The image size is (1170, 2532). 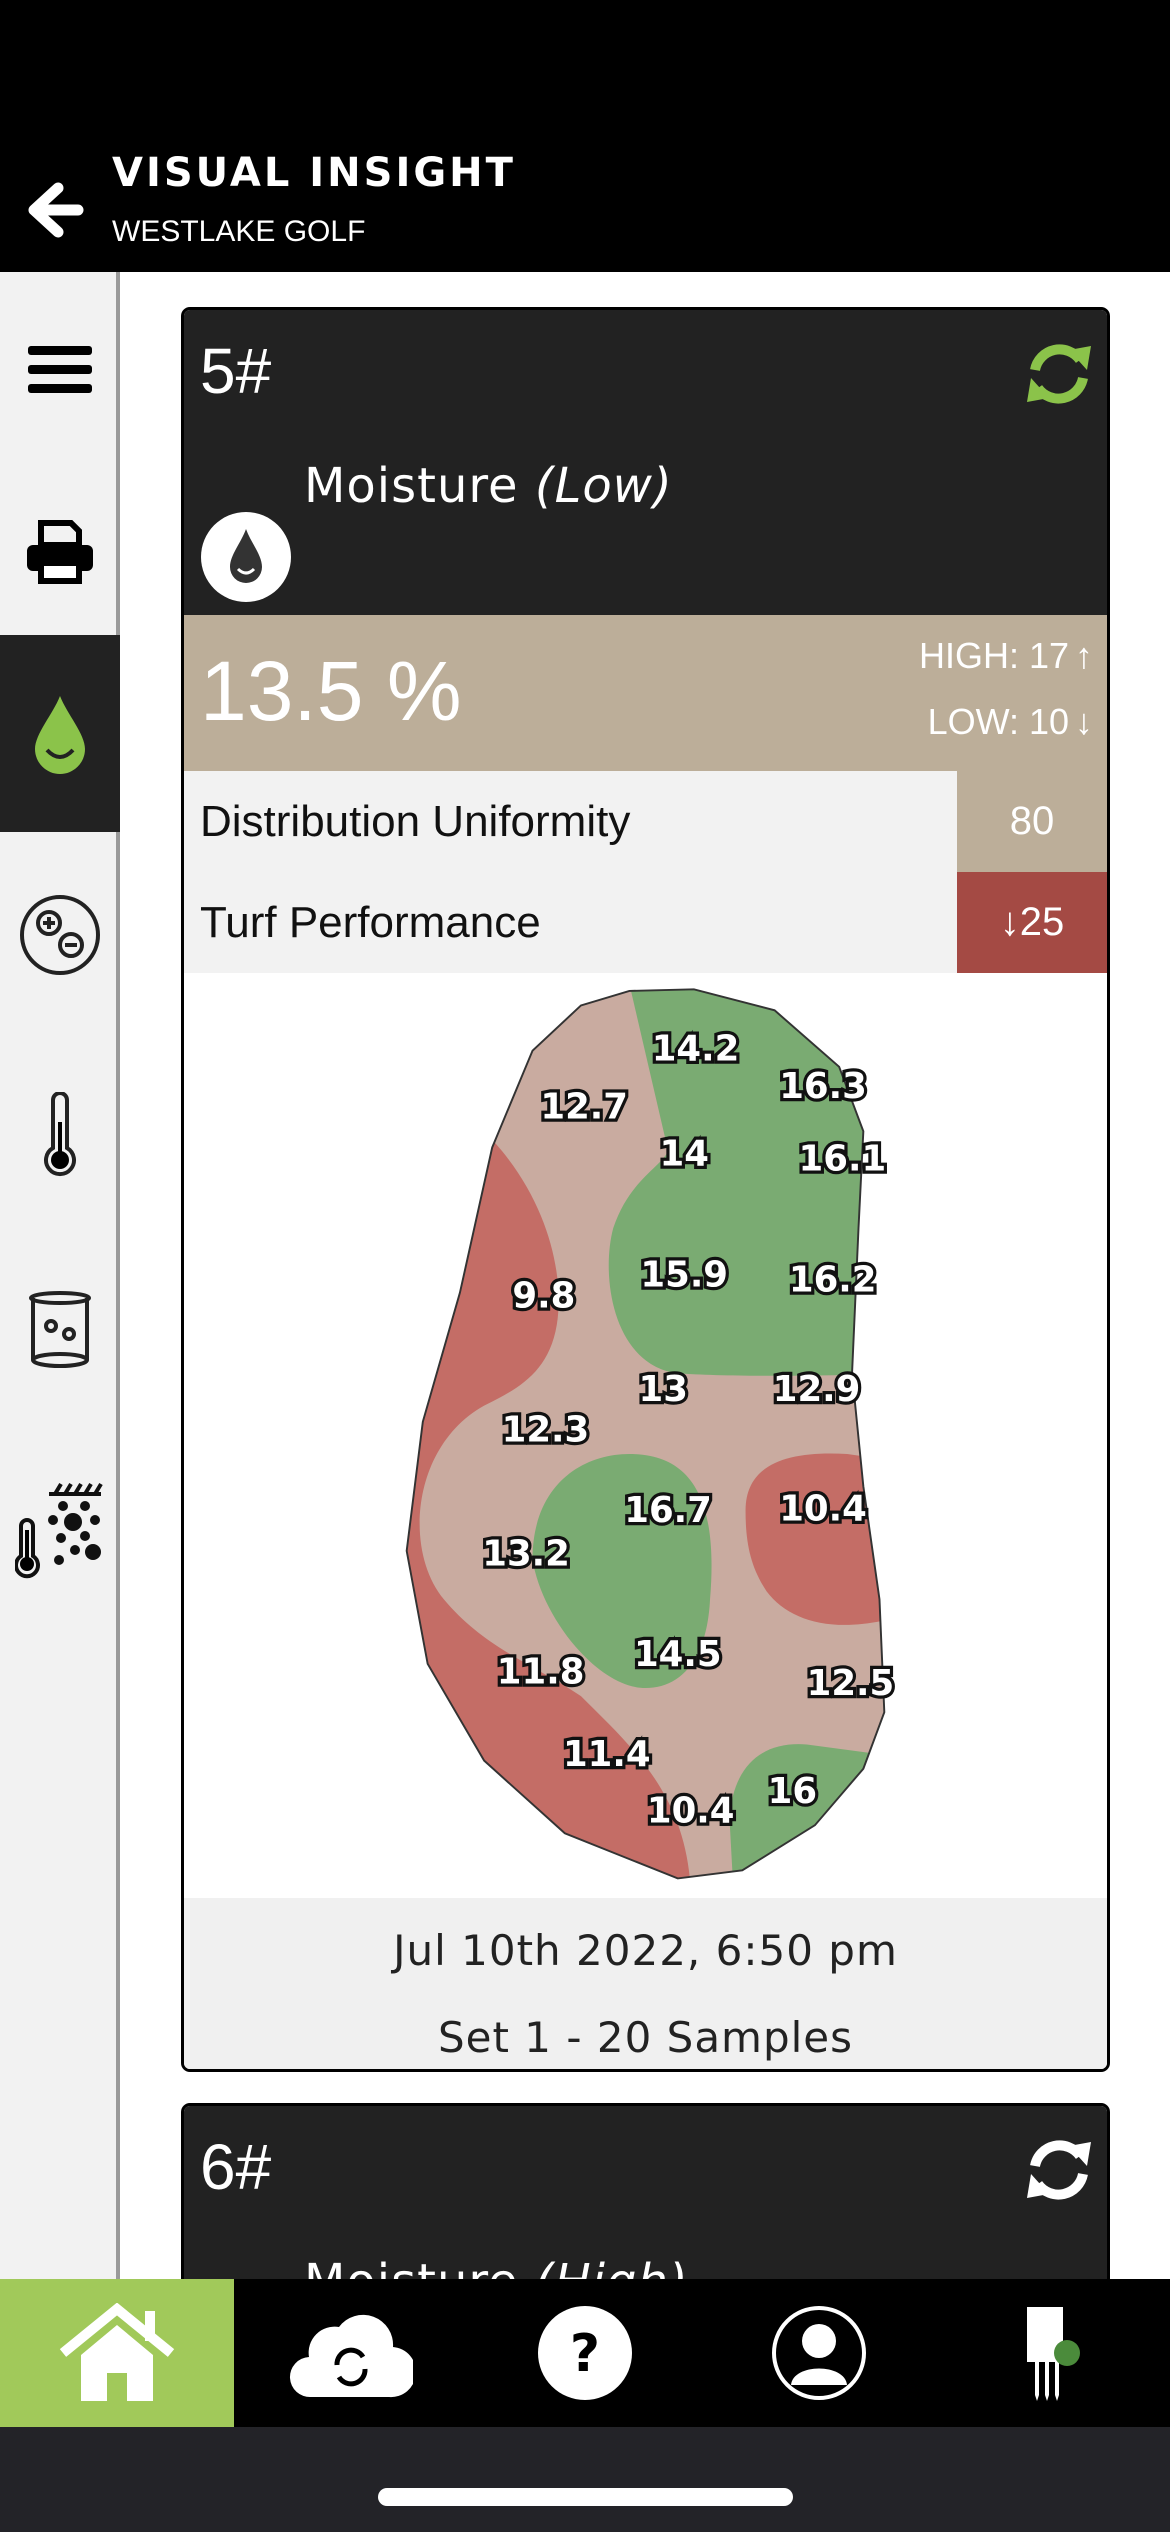 What do you see at coordinates (541, 1672) in the screenshot?
I see `sample-label: 11.8` at bounding box center [541, 1672].